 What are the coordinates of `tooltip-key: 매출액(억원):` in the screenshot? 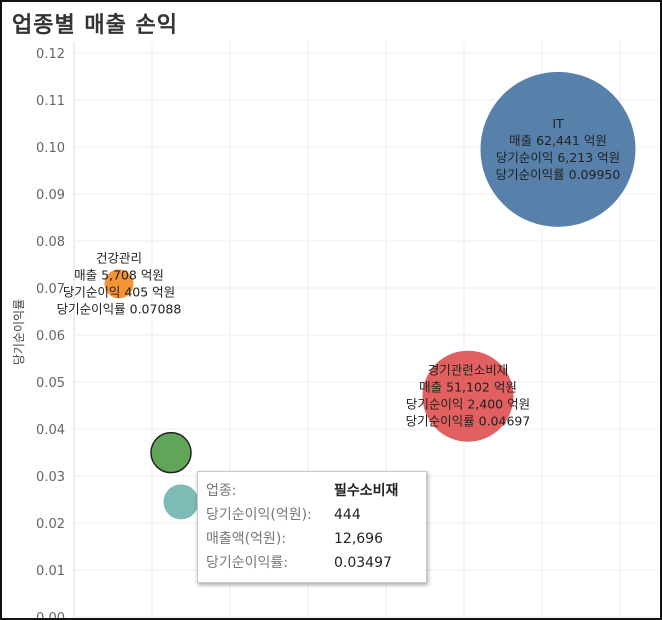 It's located at (246, 539).